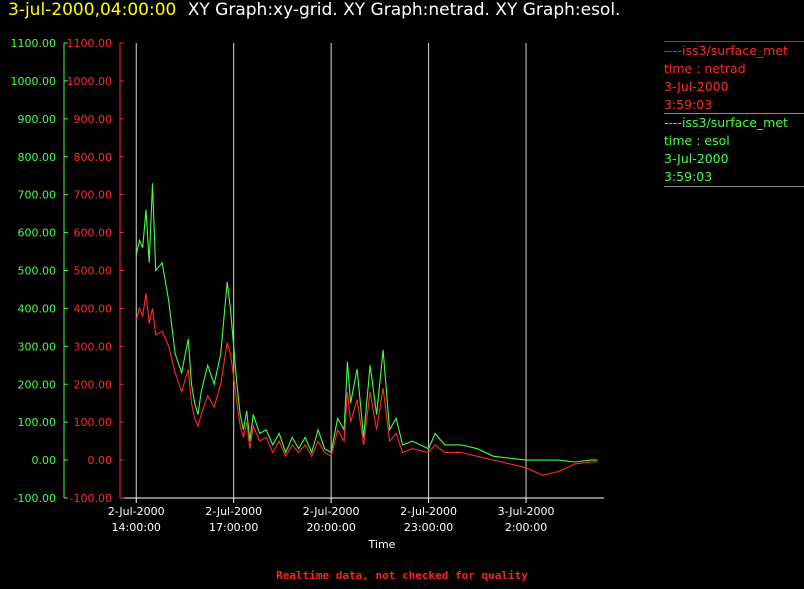  I want to click on y-tick-label-esol: 400.00, so click(37, 308).